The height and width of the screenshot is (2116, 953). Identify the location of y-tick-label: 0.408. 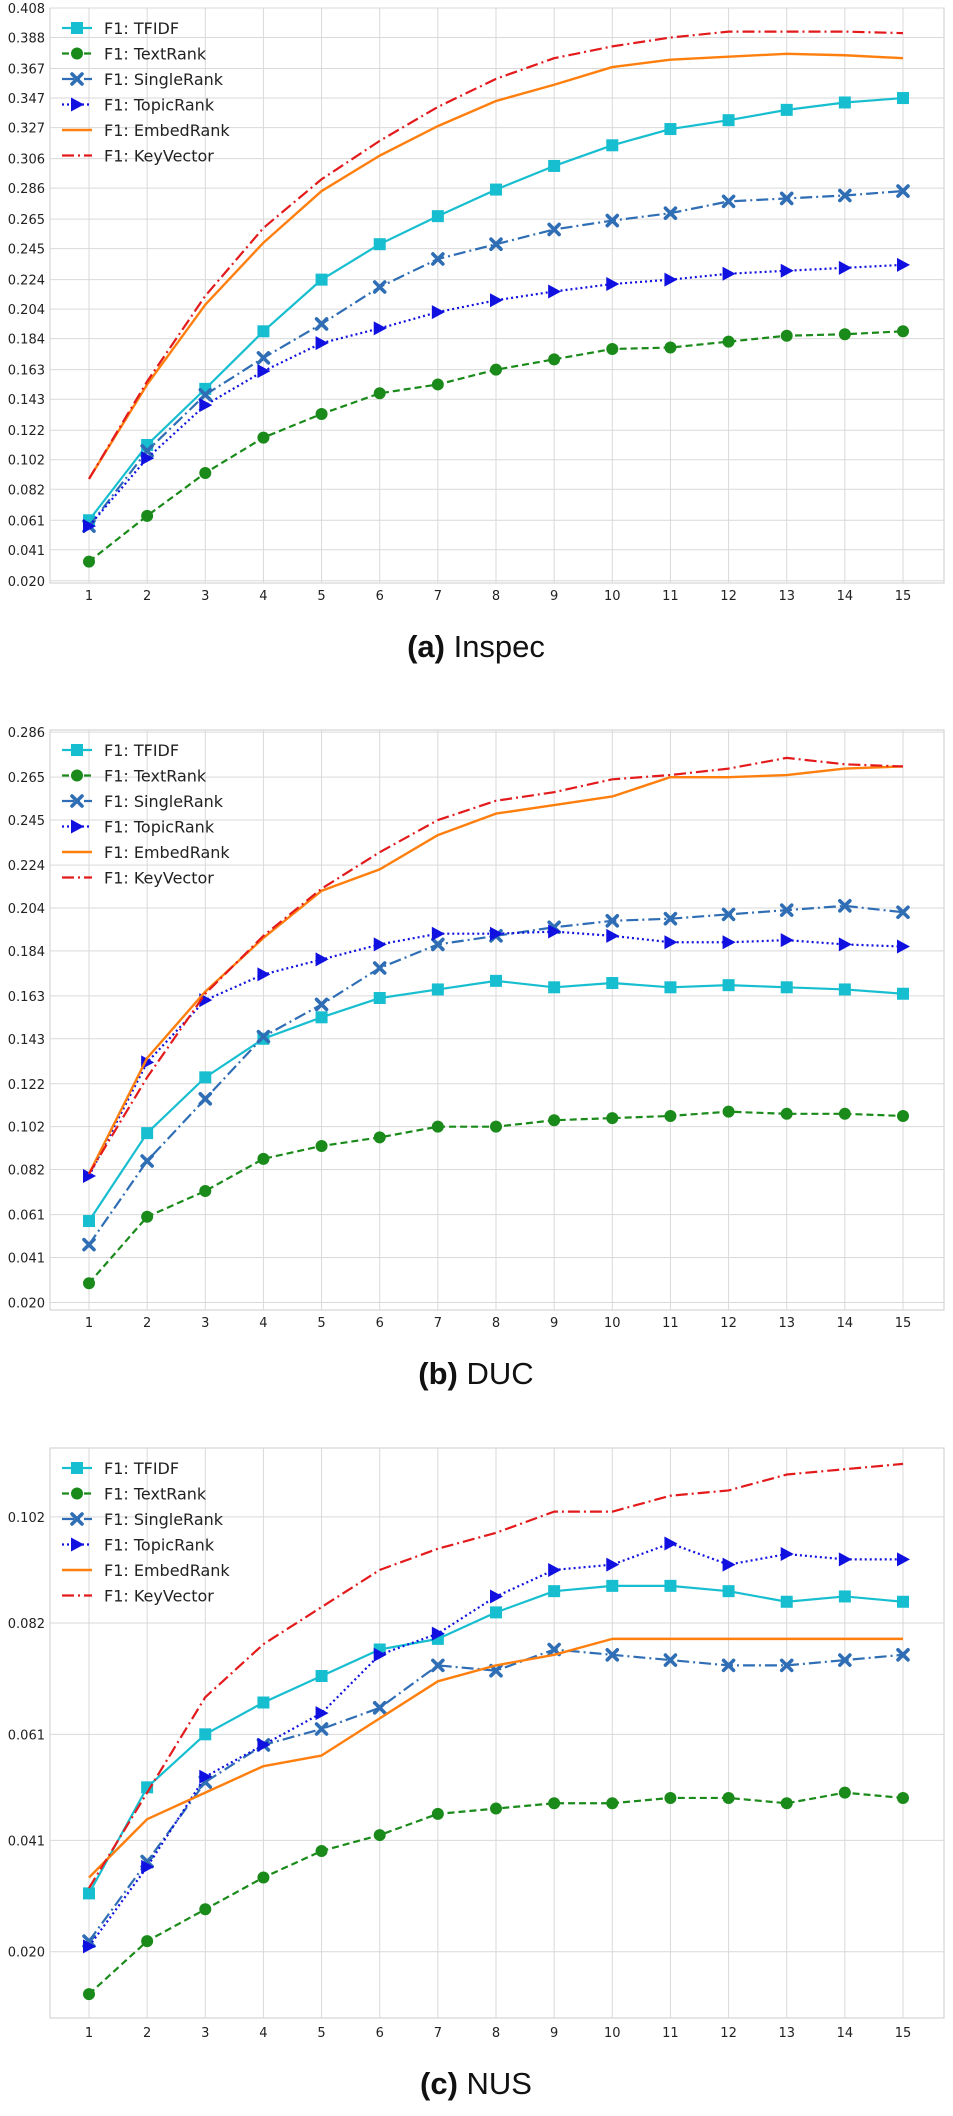
(26, 9).